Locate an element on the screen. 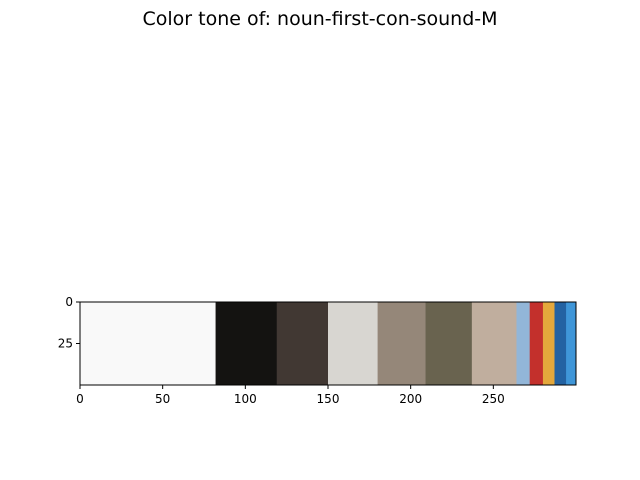  y-tick-label-0: 0 is located at coordinates (69, 302).